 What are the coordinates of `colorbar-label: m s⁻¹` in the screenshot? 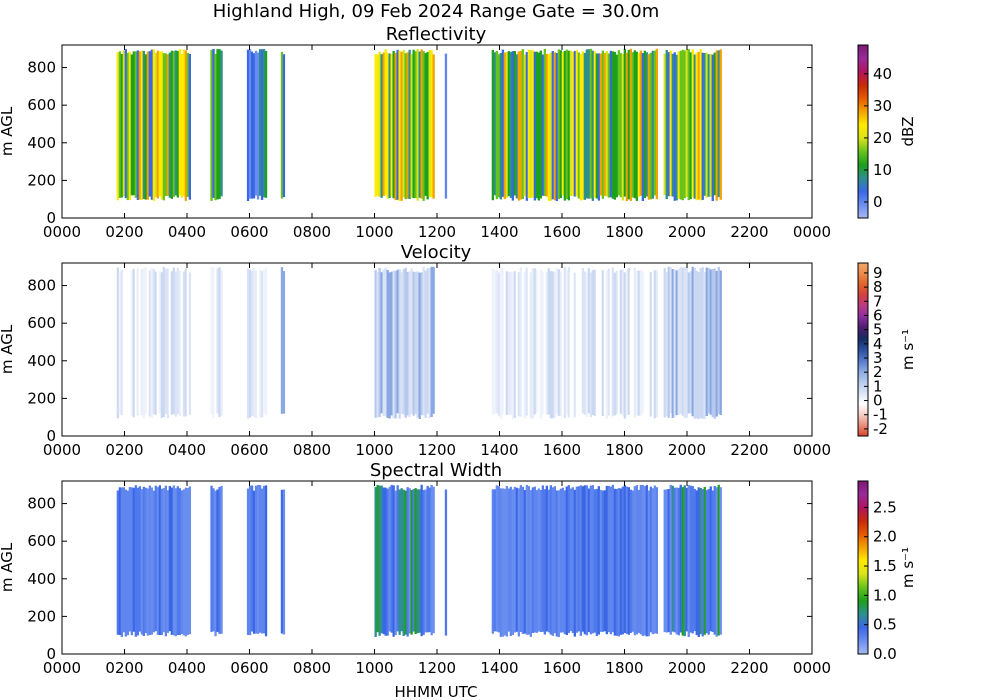 It's located at (908, 567).